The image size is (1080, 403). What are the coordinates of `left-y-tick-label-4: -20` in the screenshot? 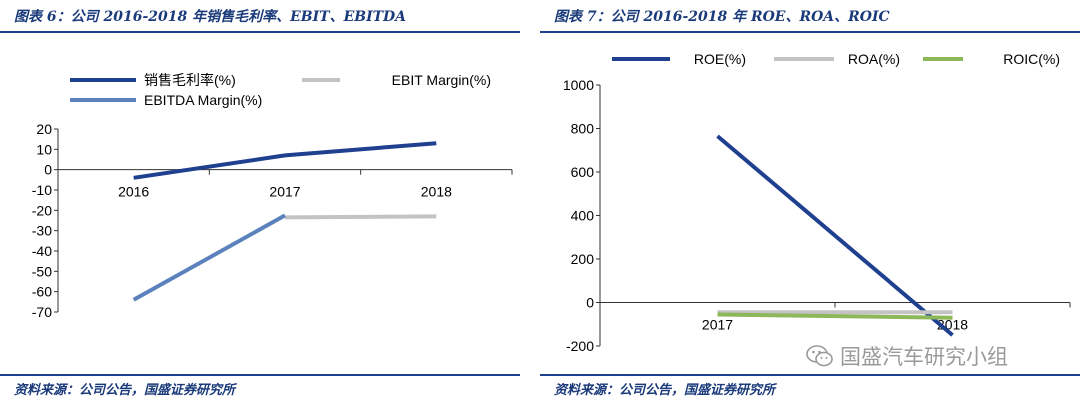 It's located at (42, 210).